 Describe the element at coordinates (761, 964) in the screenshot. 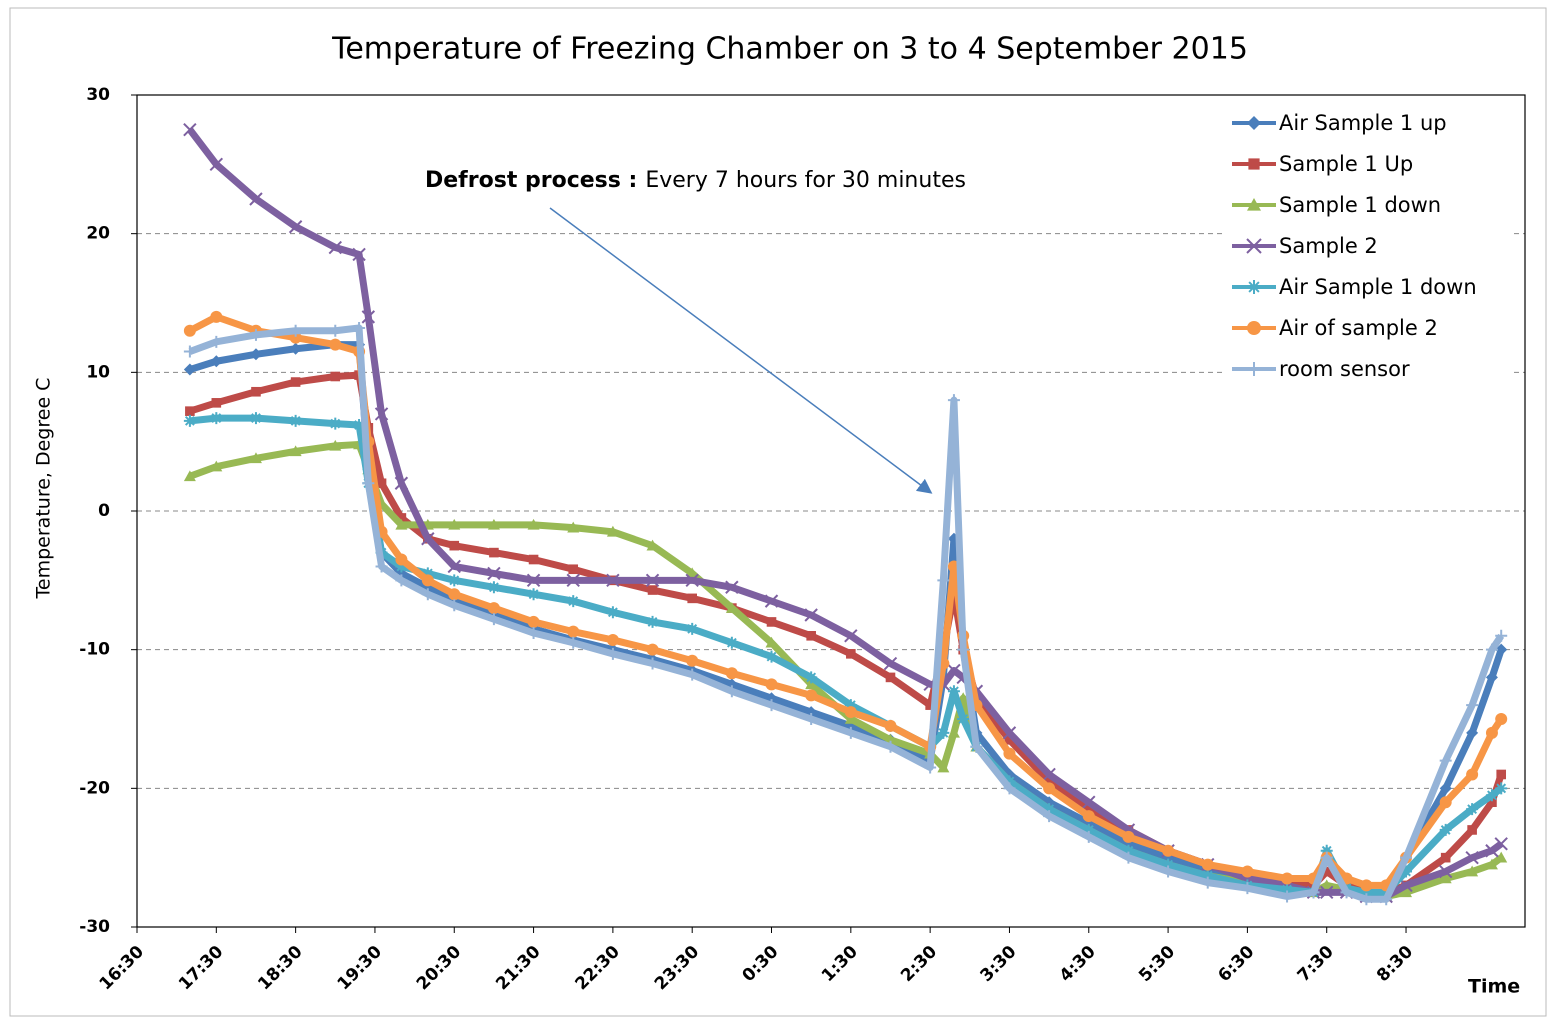

I see `x-tick-label: 0:30` at that location.